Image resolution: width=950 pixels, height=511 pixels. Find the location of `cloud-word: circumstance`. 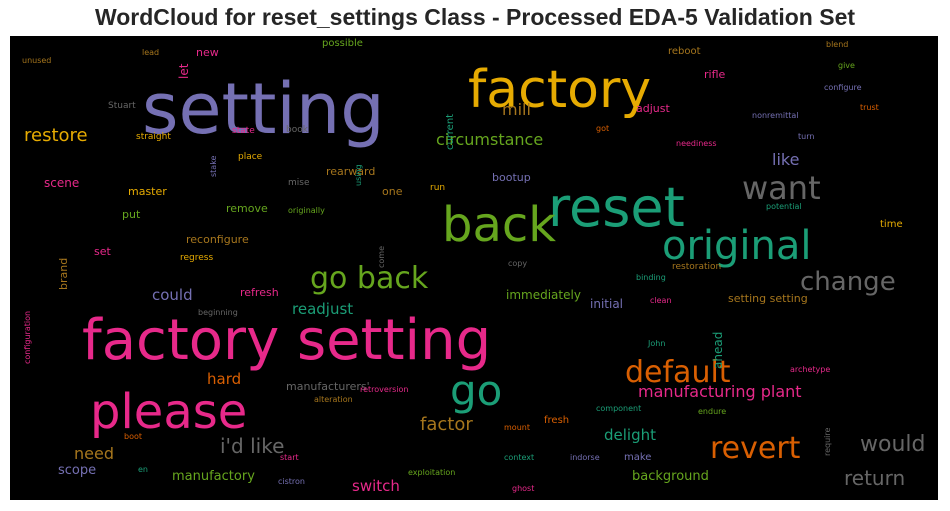

cloud-word: circumstance is located at coordinates (490, 139).